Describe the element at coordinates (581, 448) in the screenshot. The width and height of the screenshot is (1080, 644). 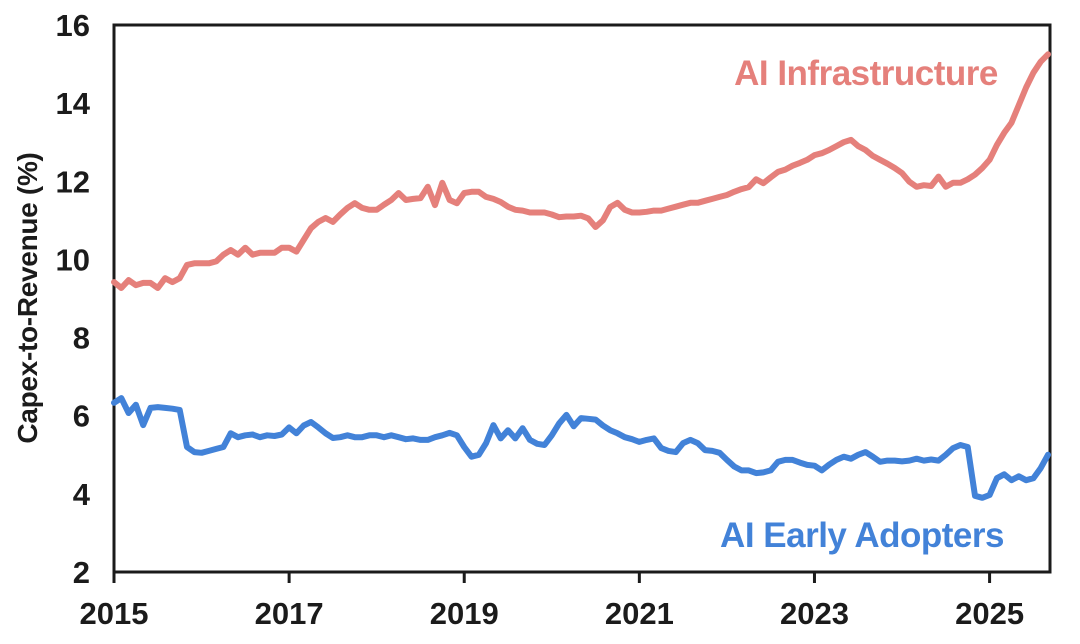
I see `ai-early-adopters-line` at that location.